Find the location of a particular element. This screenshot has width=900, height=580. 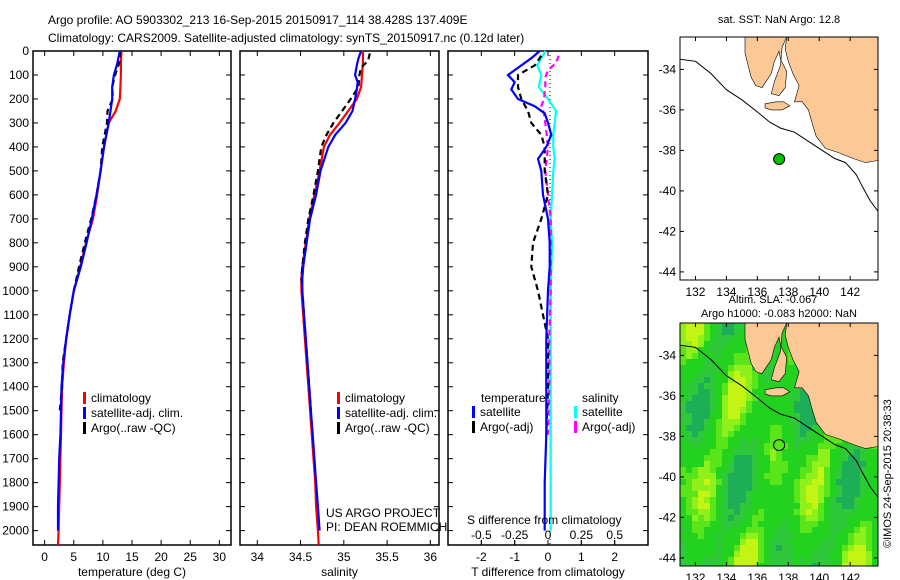

legend-label: satellite-adj. clim. is located at coordinates (391, 413).